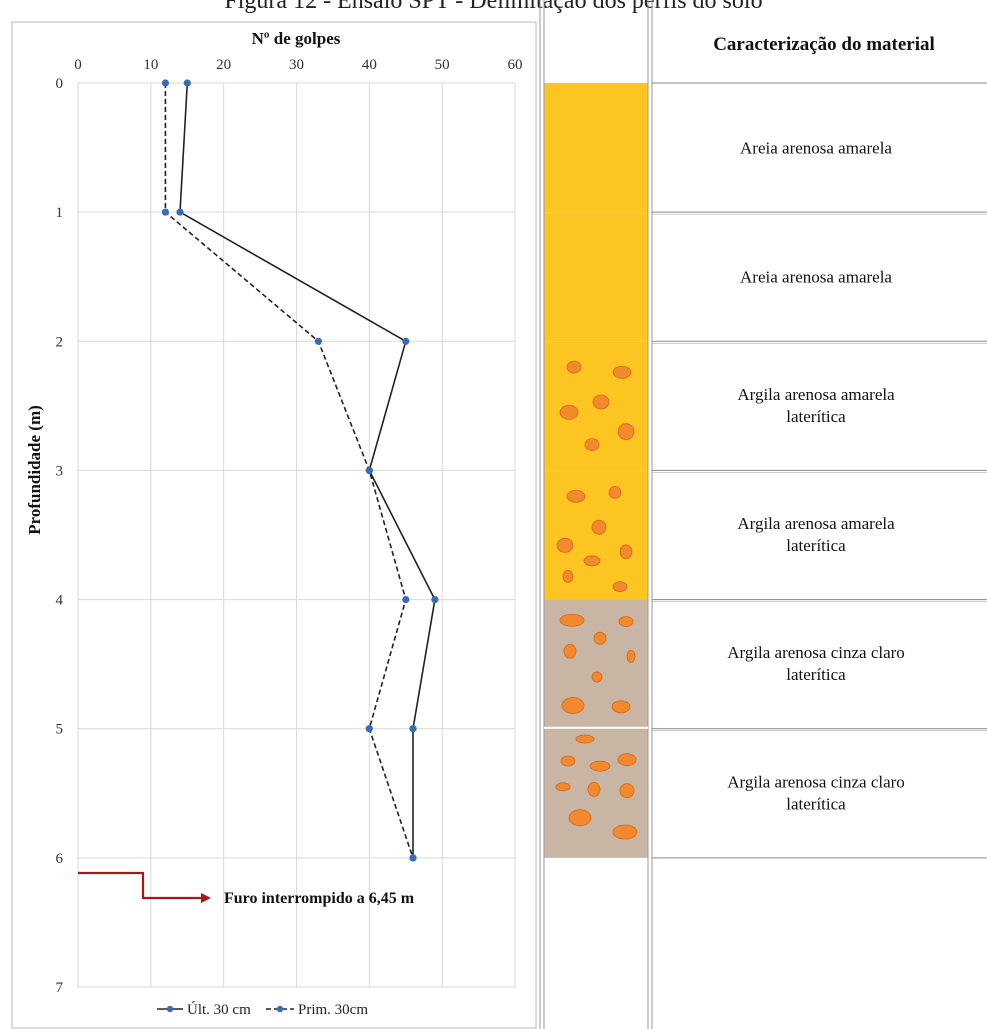 The image size is (987, 1029). Describe the element at coordinates (60, 342) in the screenshot. I see `y-tick-label: 2` at that location.